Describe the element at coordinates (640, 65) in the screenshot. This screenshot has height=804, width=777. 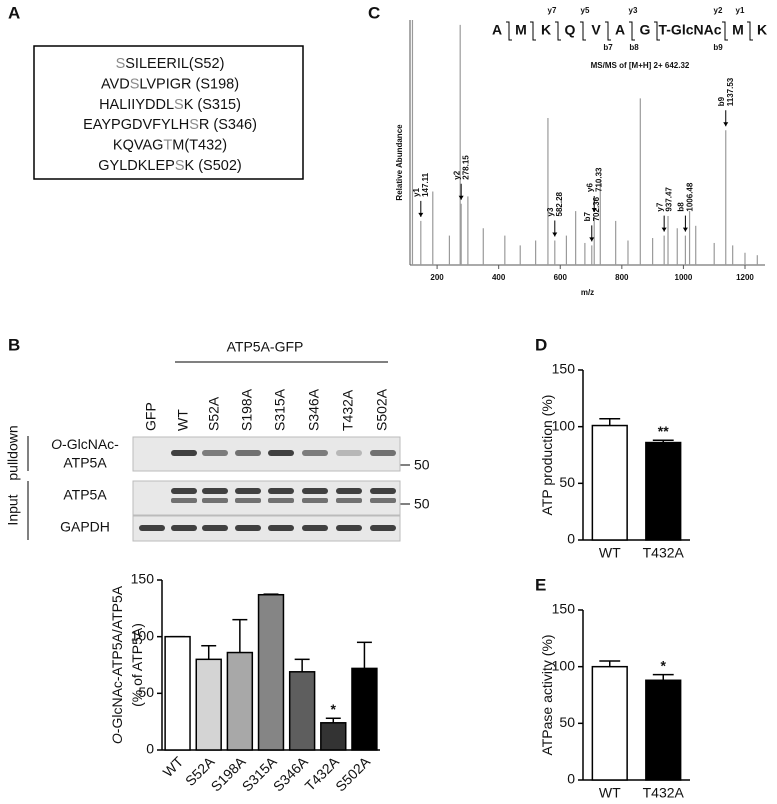
I see `spectrum-title: MS/MS of [M+H] 2+ 642.32` at that location.